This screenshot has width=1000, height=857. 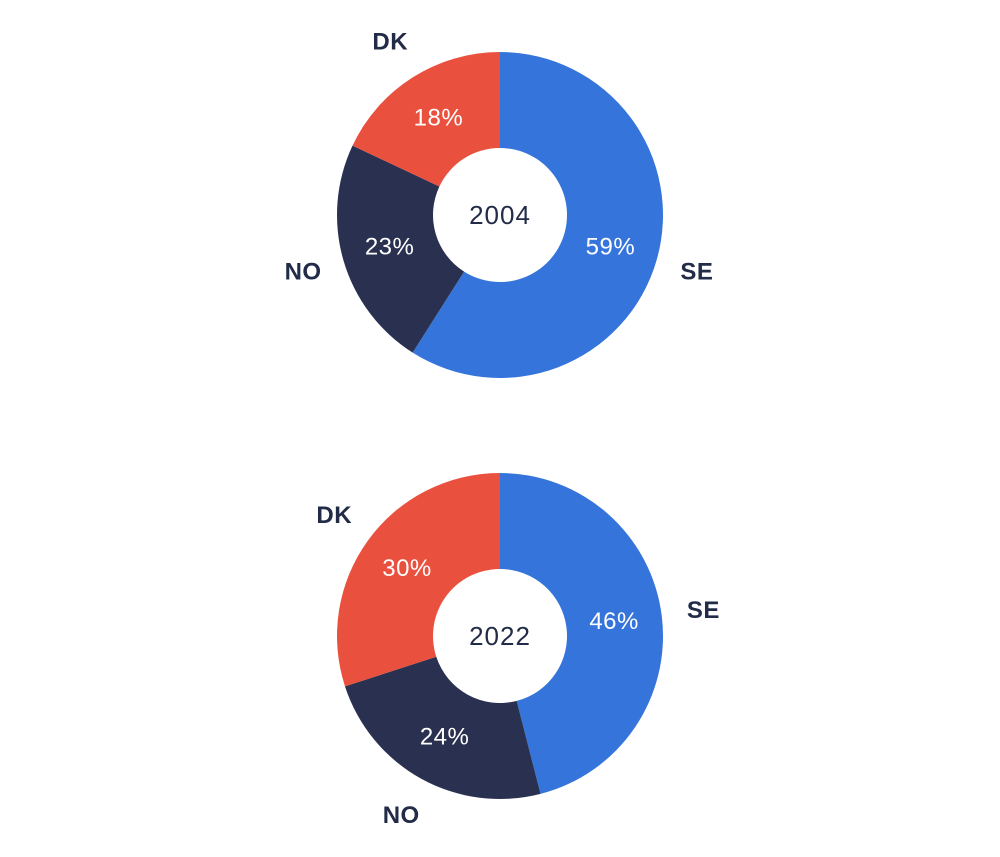 What do you see at coordinates (390, 247) in the screenshot?
I see `slice-value-label-no-2004: 23%` at bounding box center [390, 247].